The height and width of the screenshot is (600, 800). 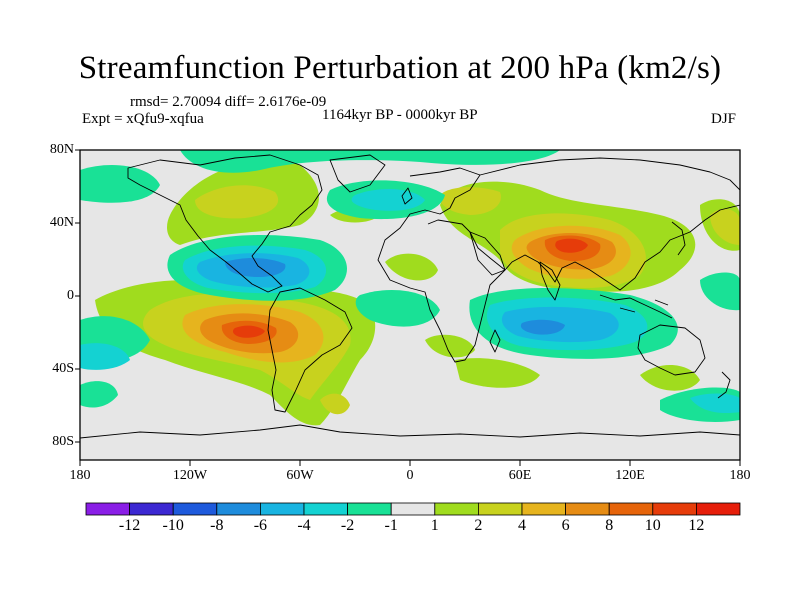 I want to click on contour-nh-yellow, so click(x=237, y=202).